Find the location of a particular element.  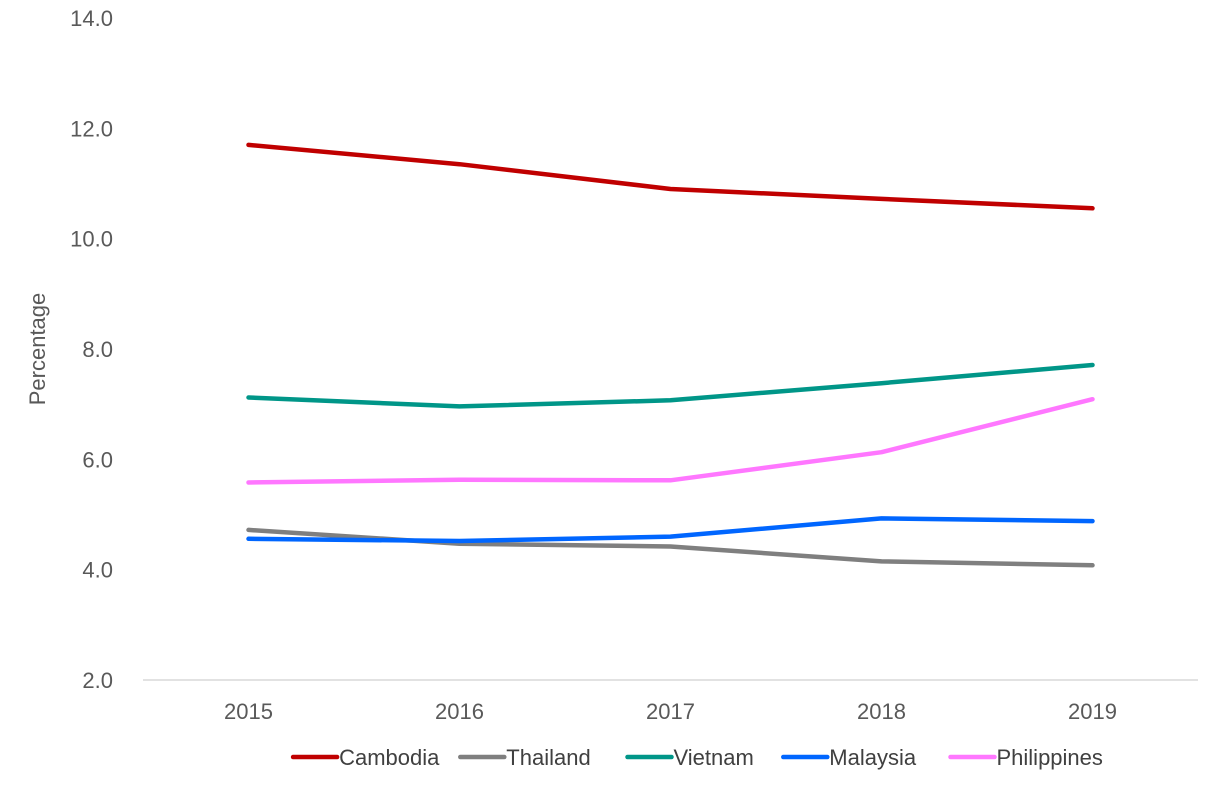

legend-item-cambodia: Cambodia is located at coordinates (365, 757).